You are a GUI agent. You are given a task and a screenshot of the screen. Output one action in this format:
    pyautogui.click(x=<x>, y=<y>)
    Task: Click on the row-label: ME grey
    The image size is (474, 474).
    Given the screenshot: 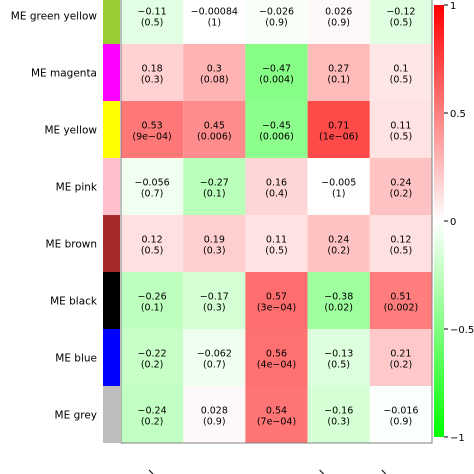 What is the action you would take?
    pyautogui.click(x=76, y=416)
    